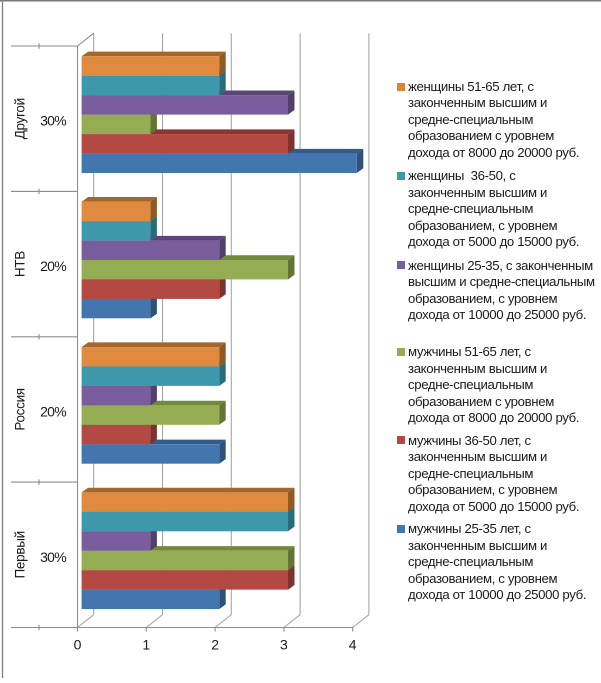 The image size is (601, 683). I want to click on svg-text: 2, so click(215, 645).